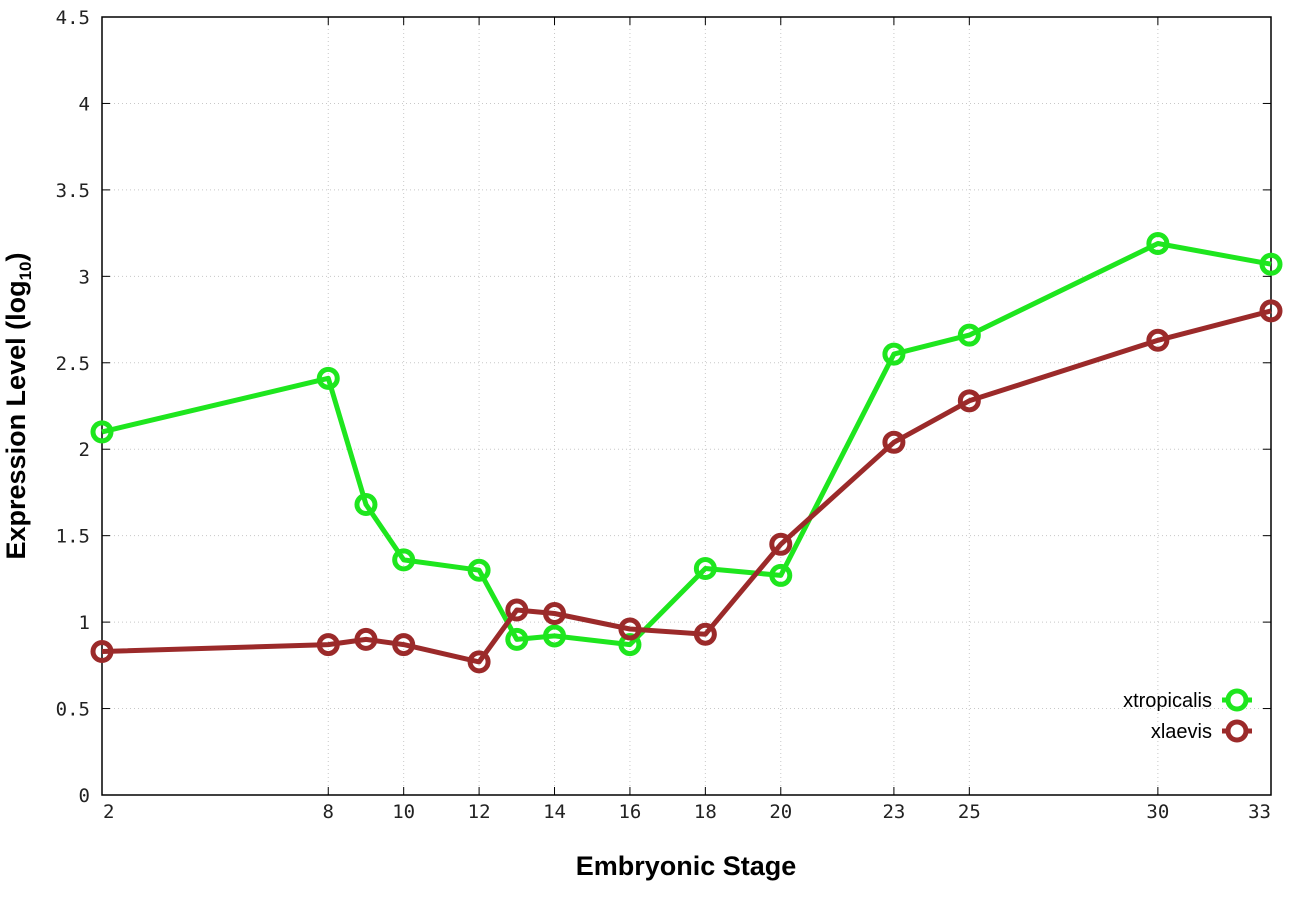  I want to click on y-tick-label: 4, so click(84, 104).